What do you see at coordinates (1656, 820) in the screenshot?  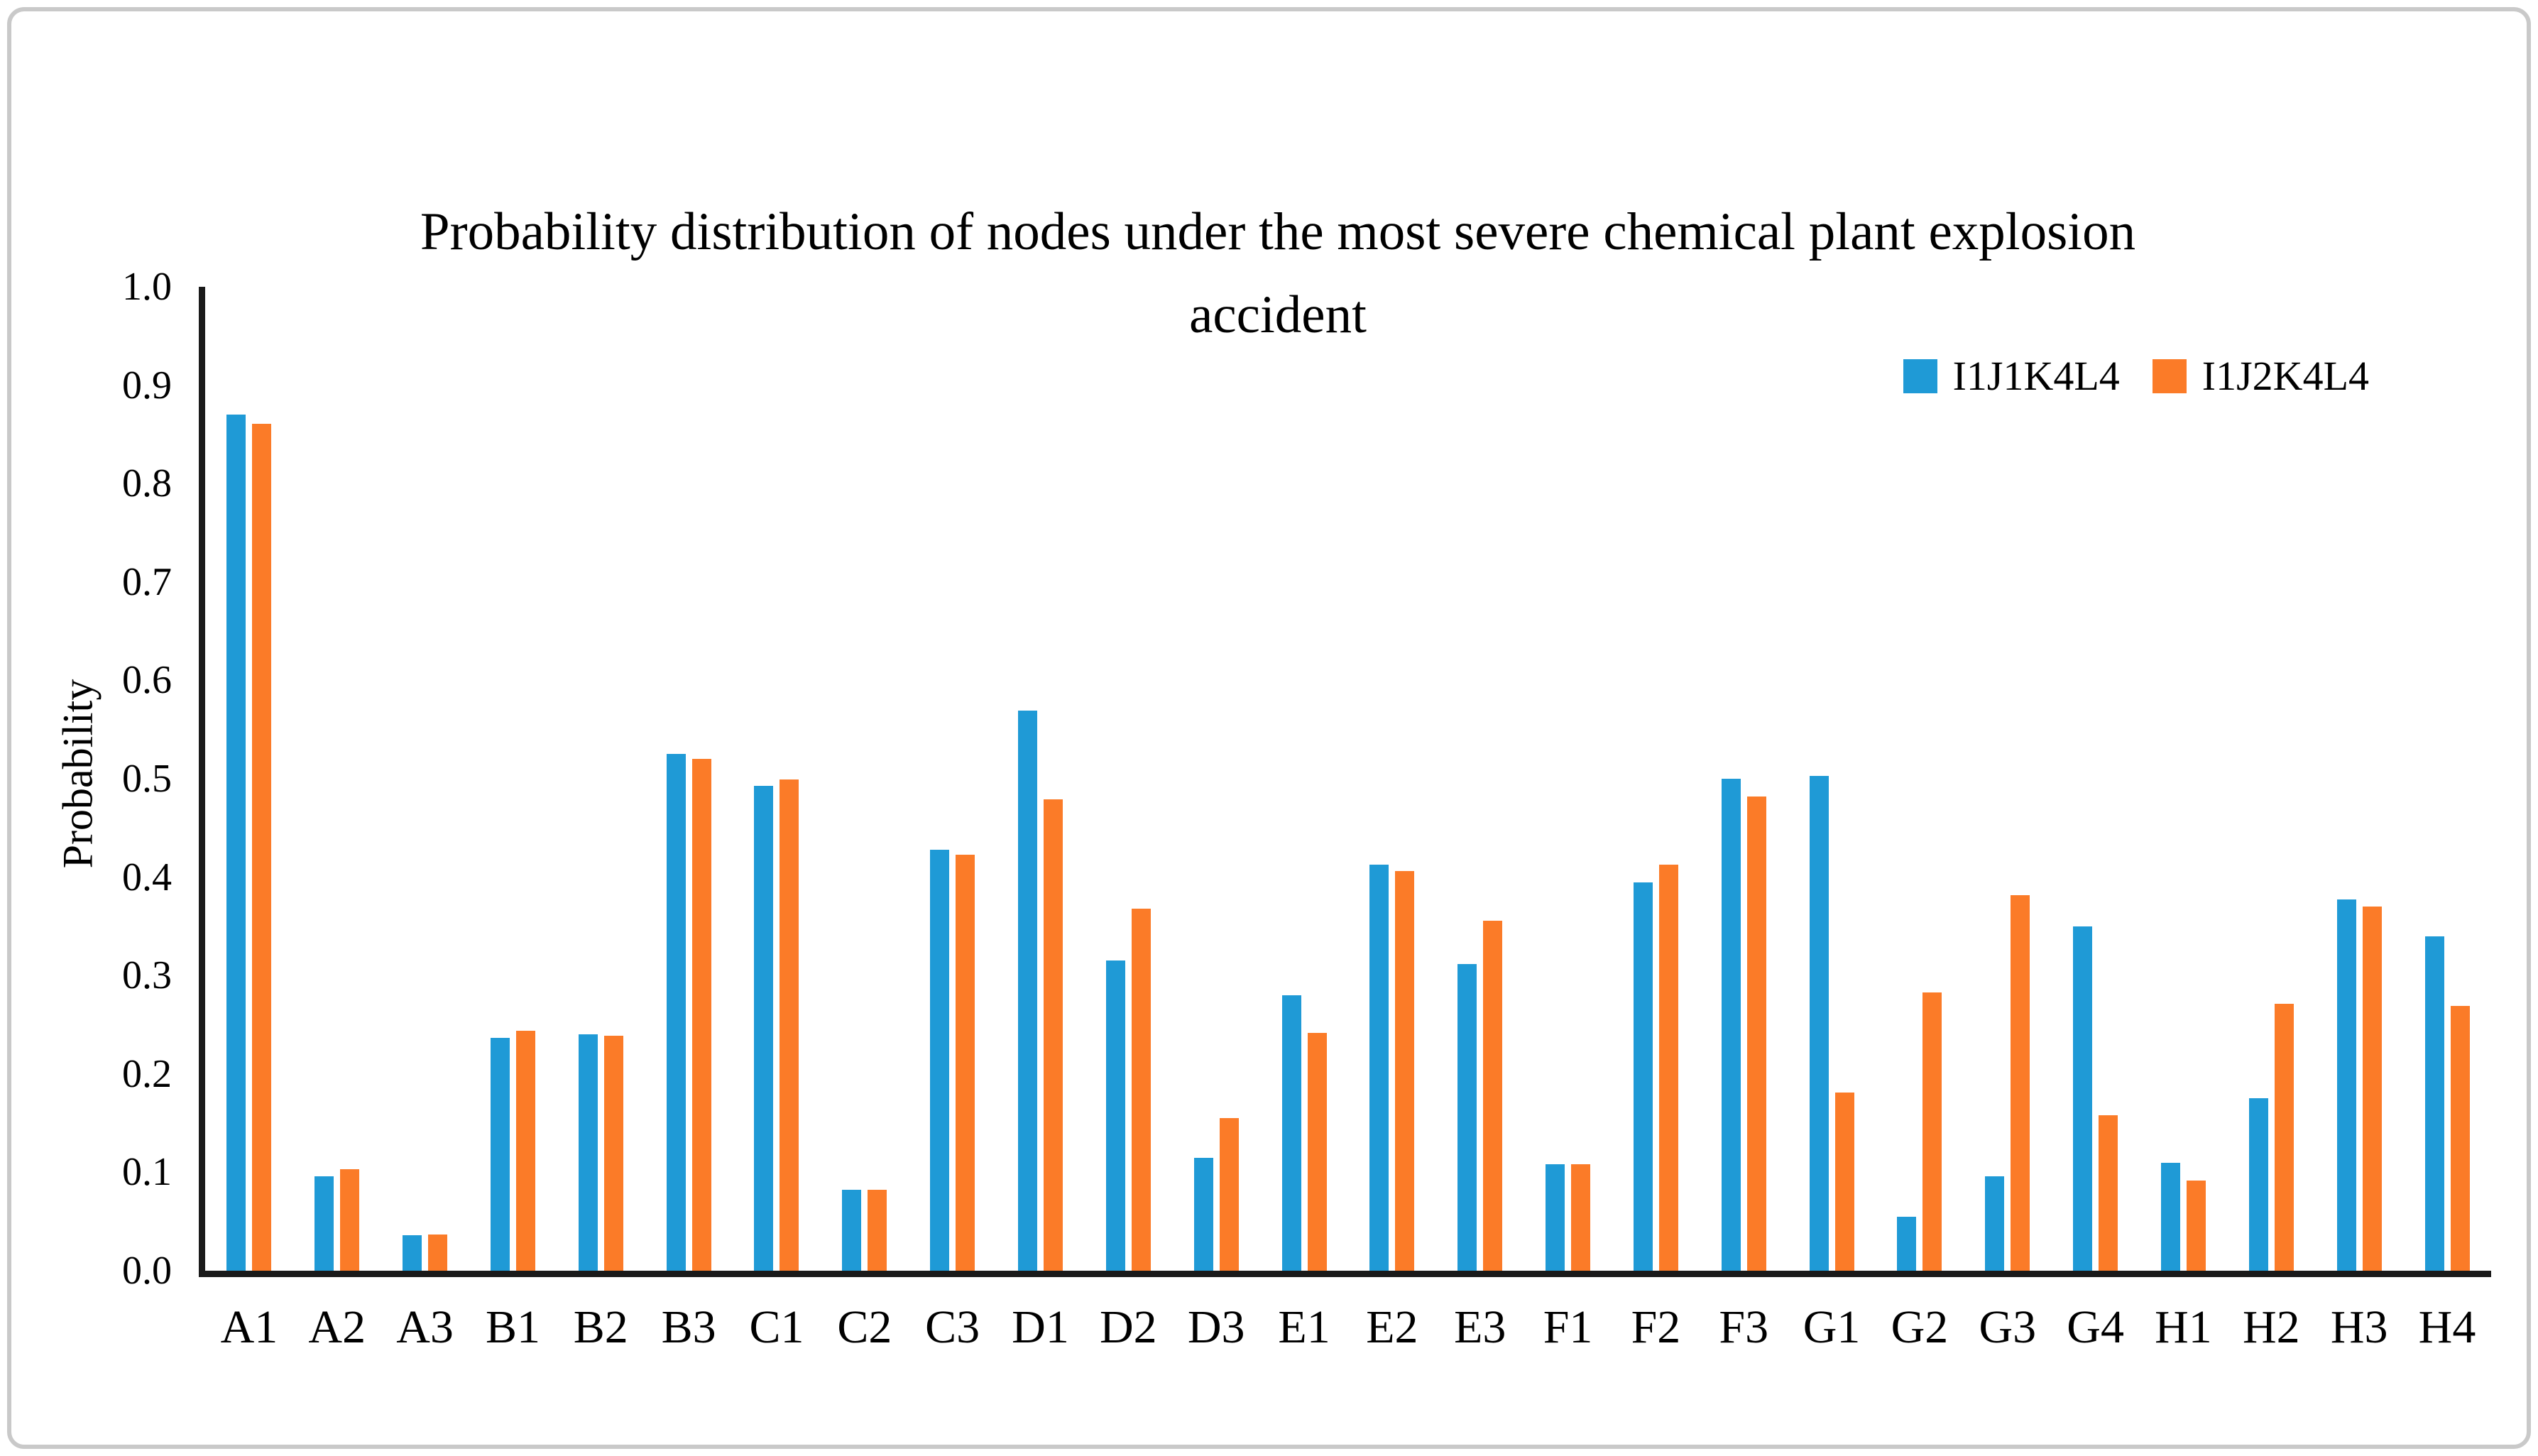 I see `bar-group: F2` at bounding box center [1656, 820].